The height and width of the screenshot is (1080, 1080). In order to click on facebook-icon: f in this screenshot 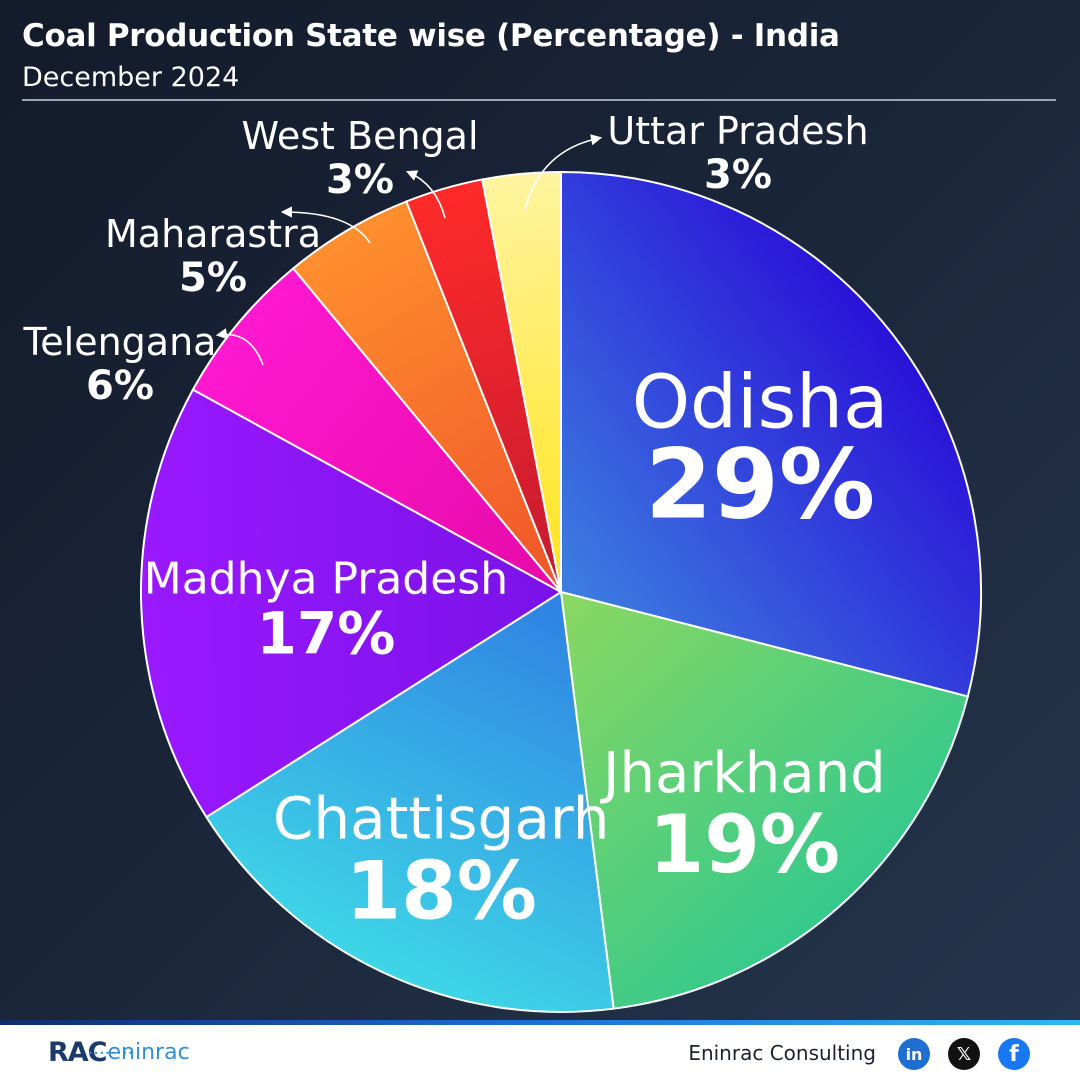, I will do `click(1014, 1054)`.